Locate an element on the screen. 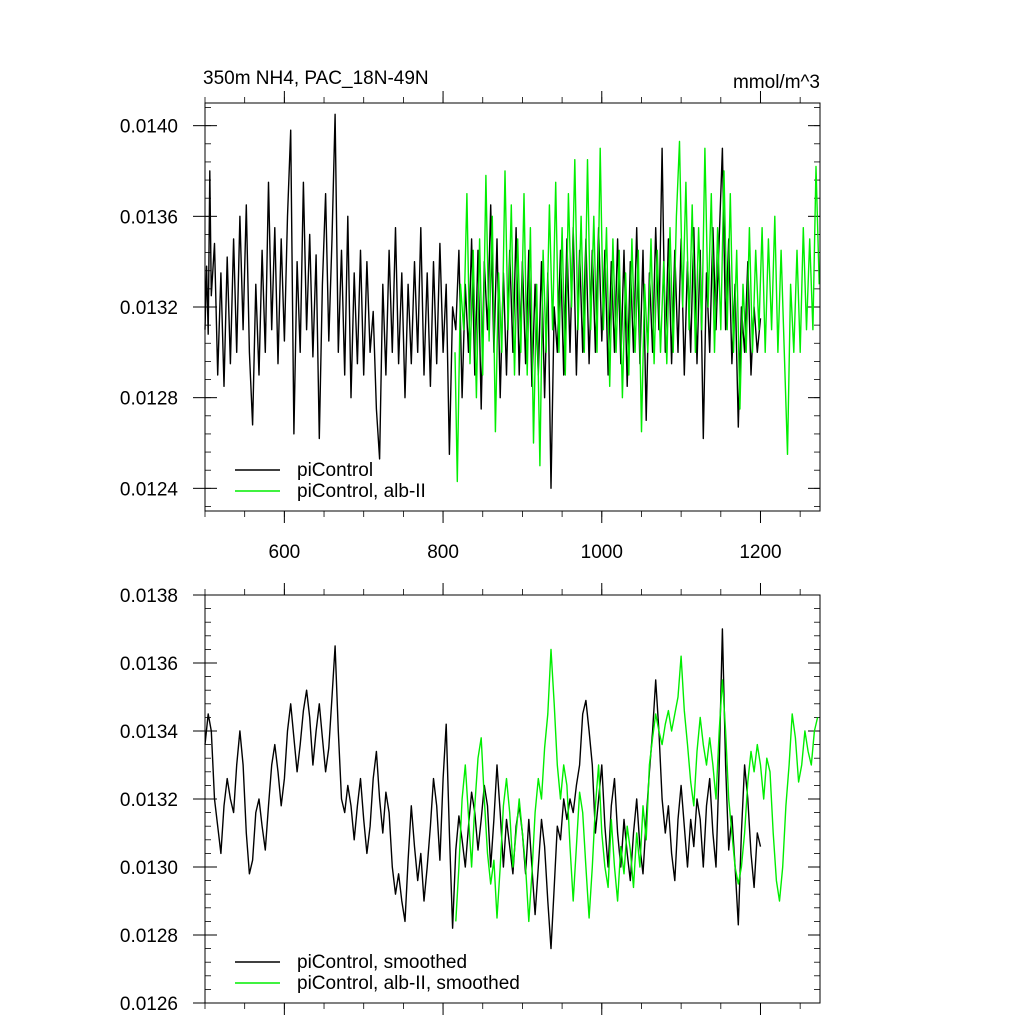  legend-label-piControl: piControl is located at coordinates (335, 470).